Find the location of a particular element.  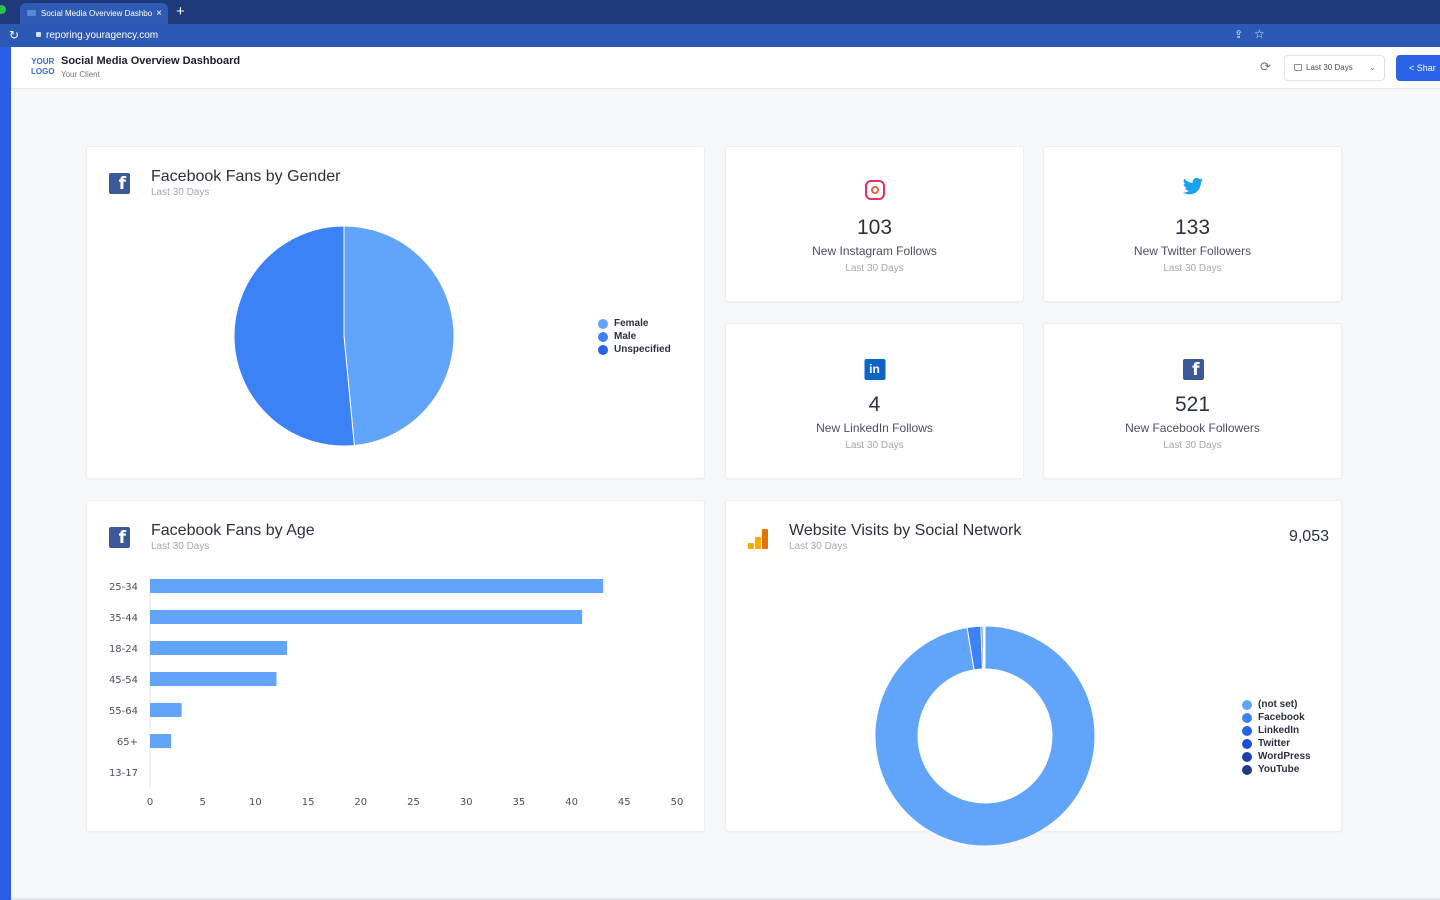

legend-label: YouTube is located at coordinates (1279, 769).